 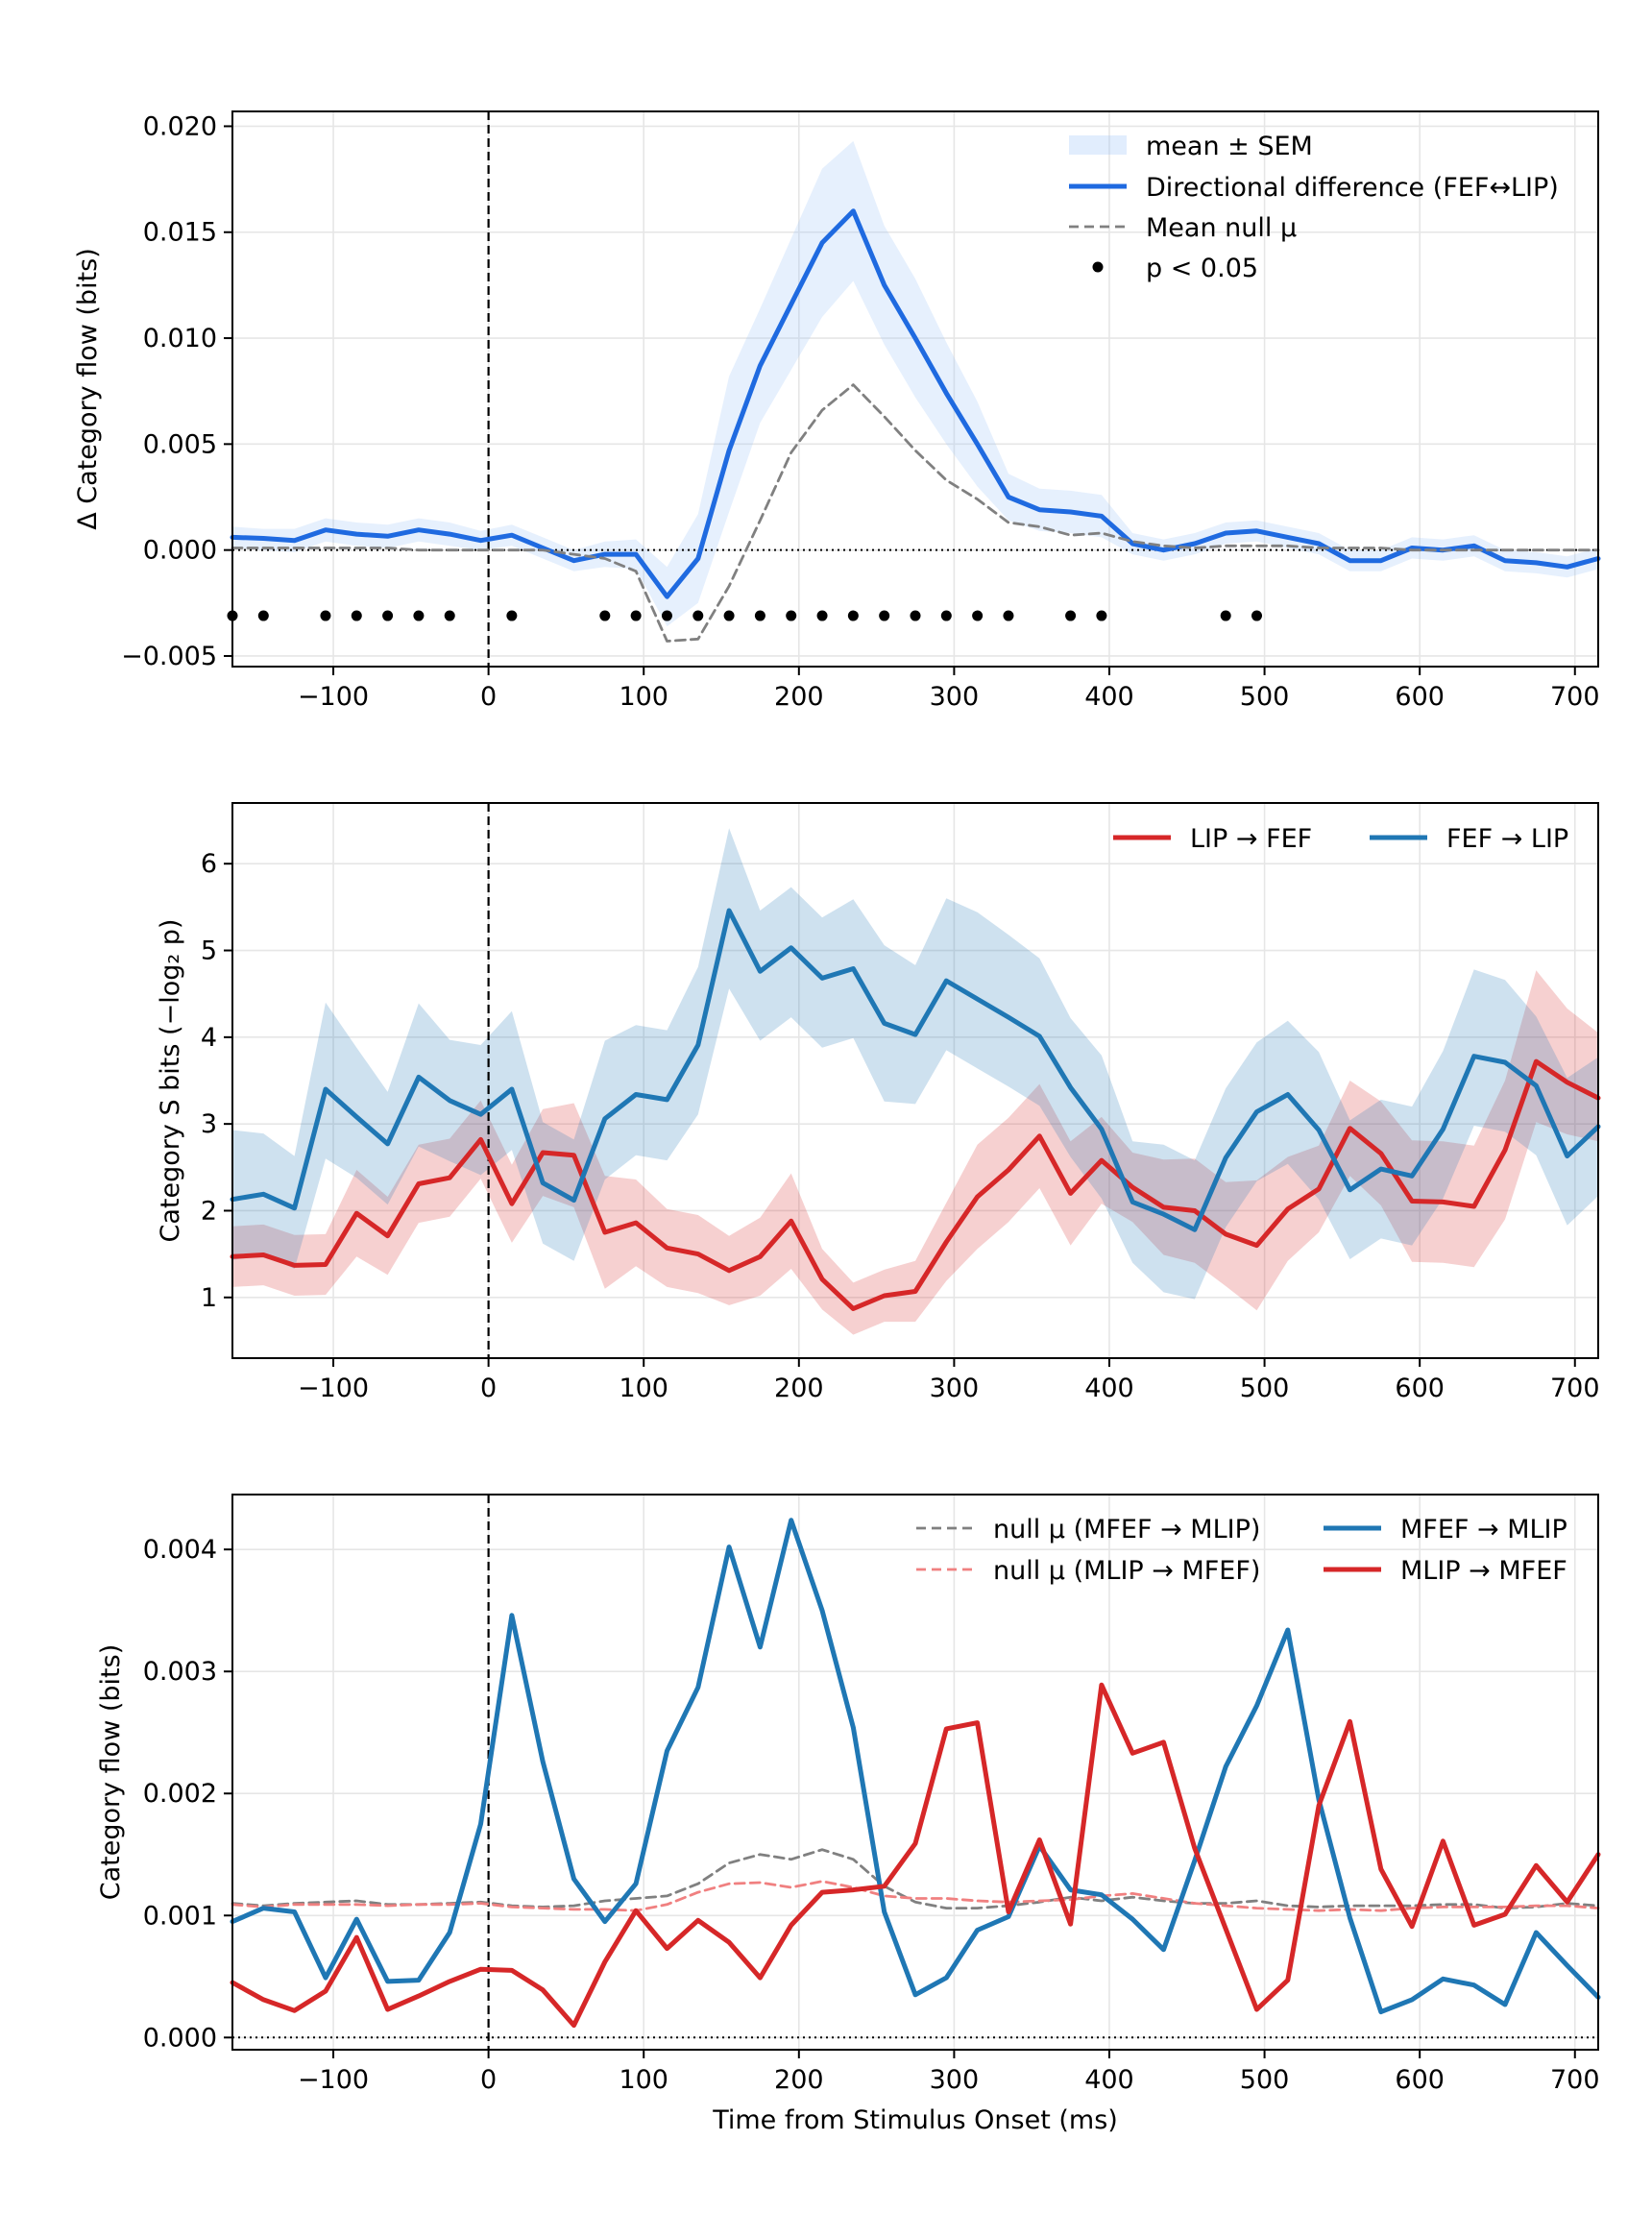 I want to click on y-tick-label-3: 4, so click(x=209, y=1038).